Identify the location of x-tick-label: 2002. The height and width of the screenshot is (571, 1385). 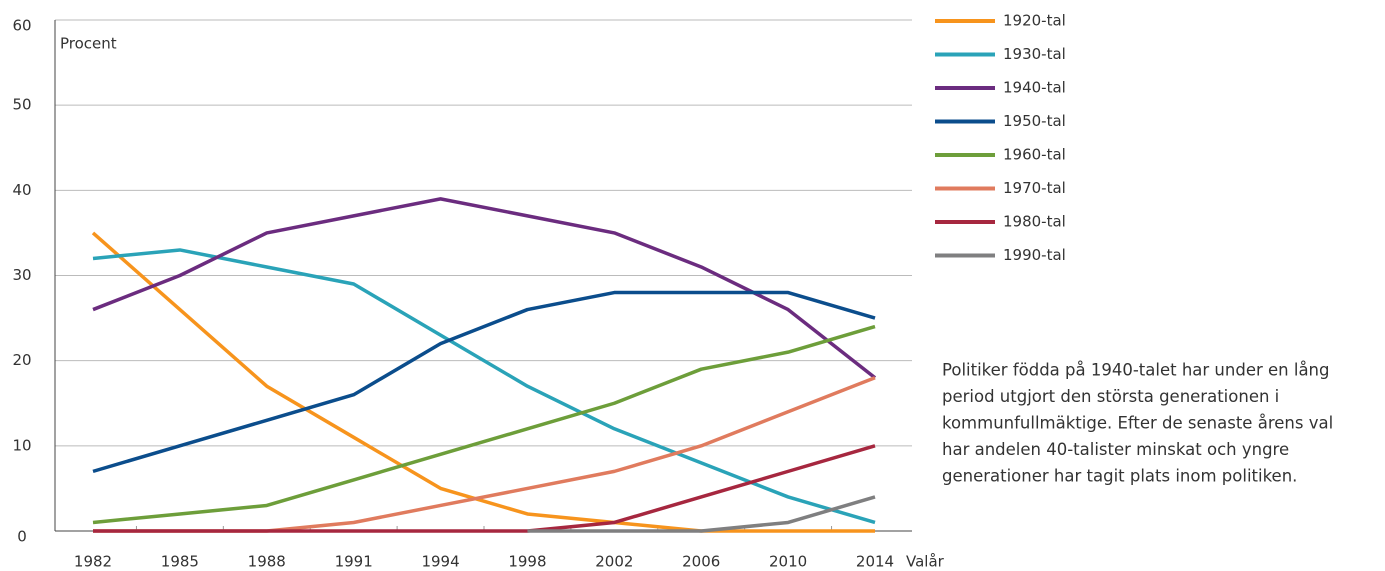
(614, 562).